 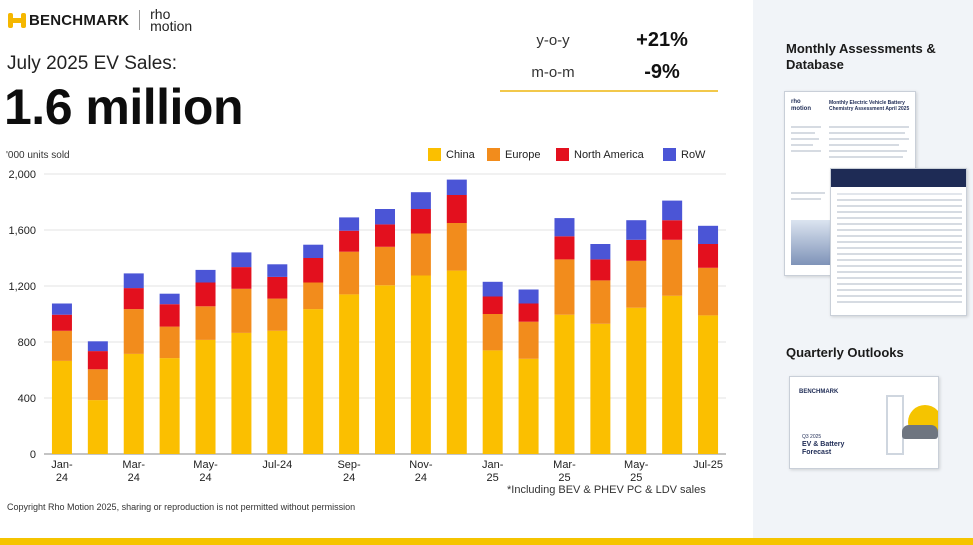 I want to click on x-tick-label: Jul-24, so click(x=277, y=465).